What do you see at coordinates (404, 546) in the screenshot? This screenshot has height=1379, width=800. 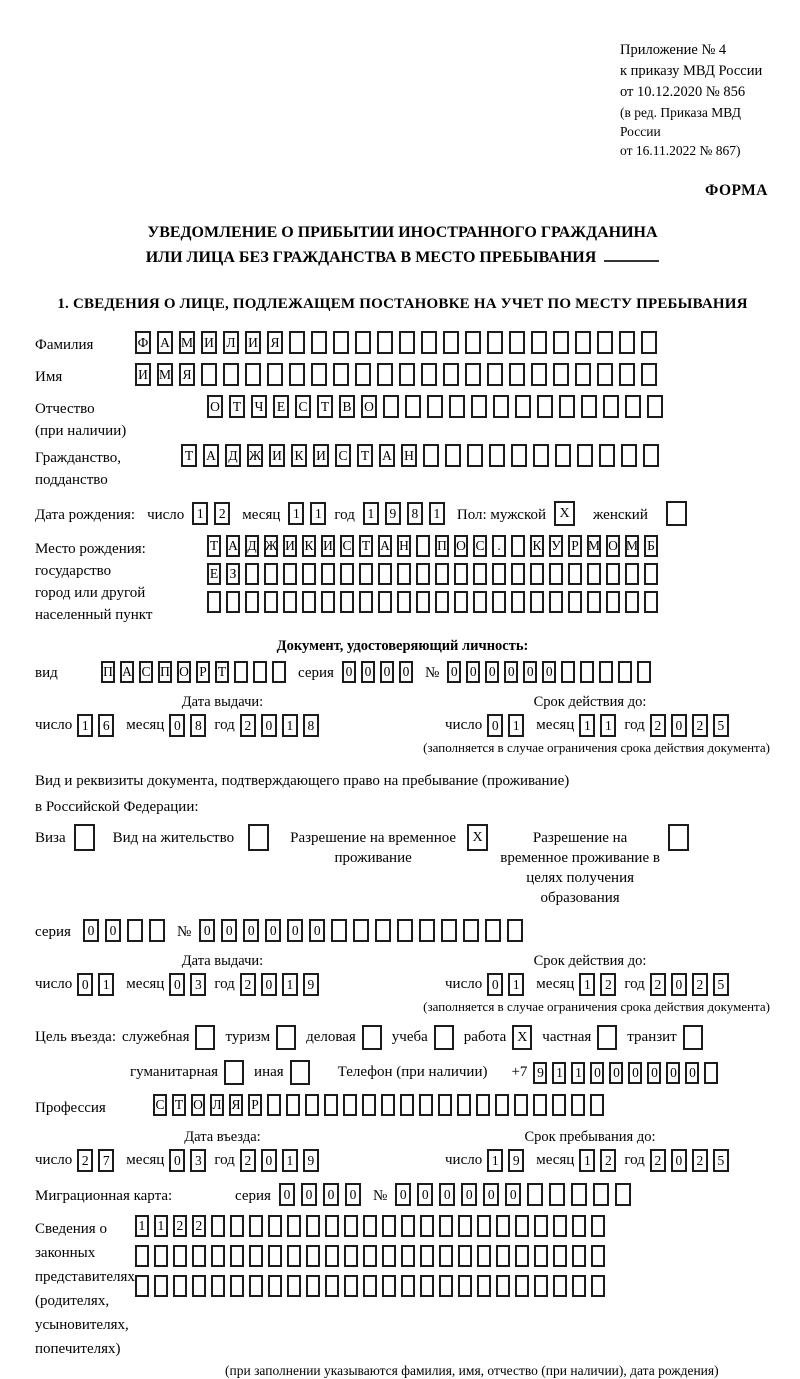 I see `char-cell: Н` at bounding box center [404, 546].